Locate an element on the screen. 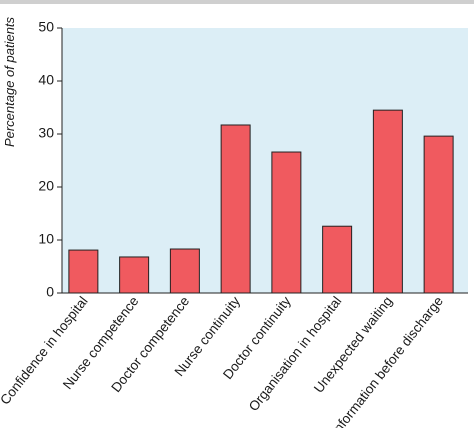 The width and height of the screenshot is (474, 433). top-band is located at coordinates (237, 2).